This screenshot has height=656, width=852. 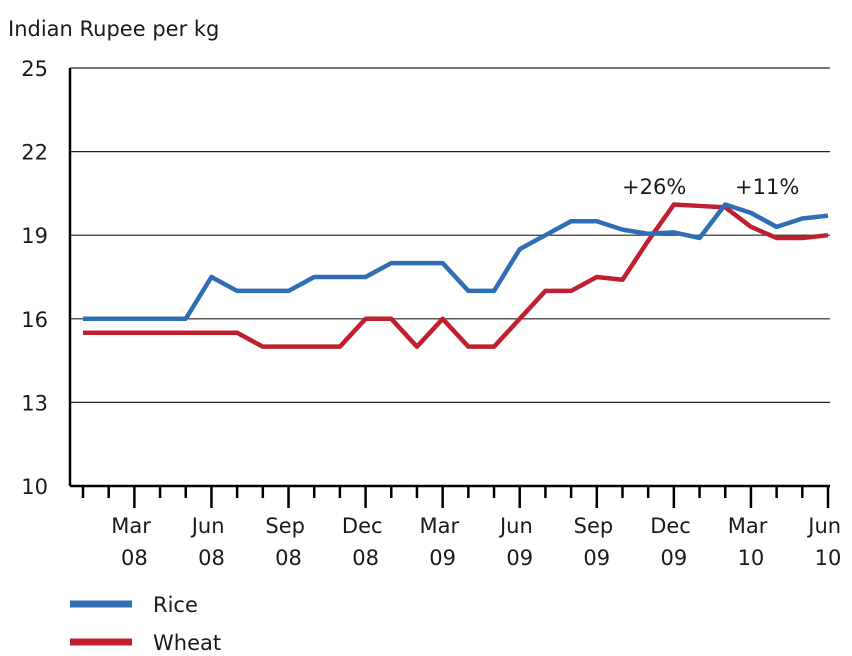 I want to click on x-tick-label: Jun 10, so click(x=827, y=542).